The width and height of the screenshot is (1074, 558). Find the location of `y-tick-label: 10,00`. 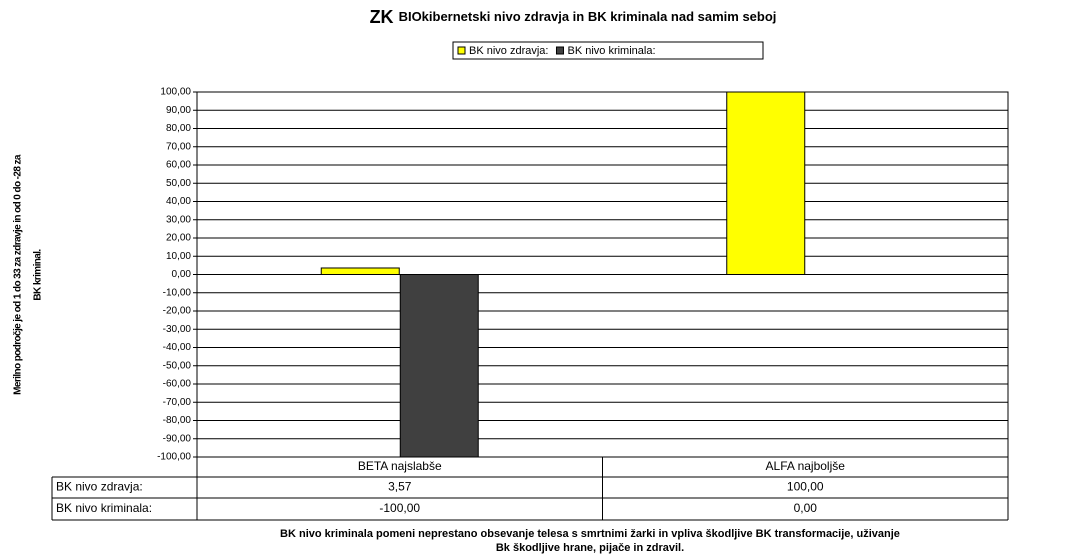

y-tick-label: 10,00 is located at coordinates (178, 256).